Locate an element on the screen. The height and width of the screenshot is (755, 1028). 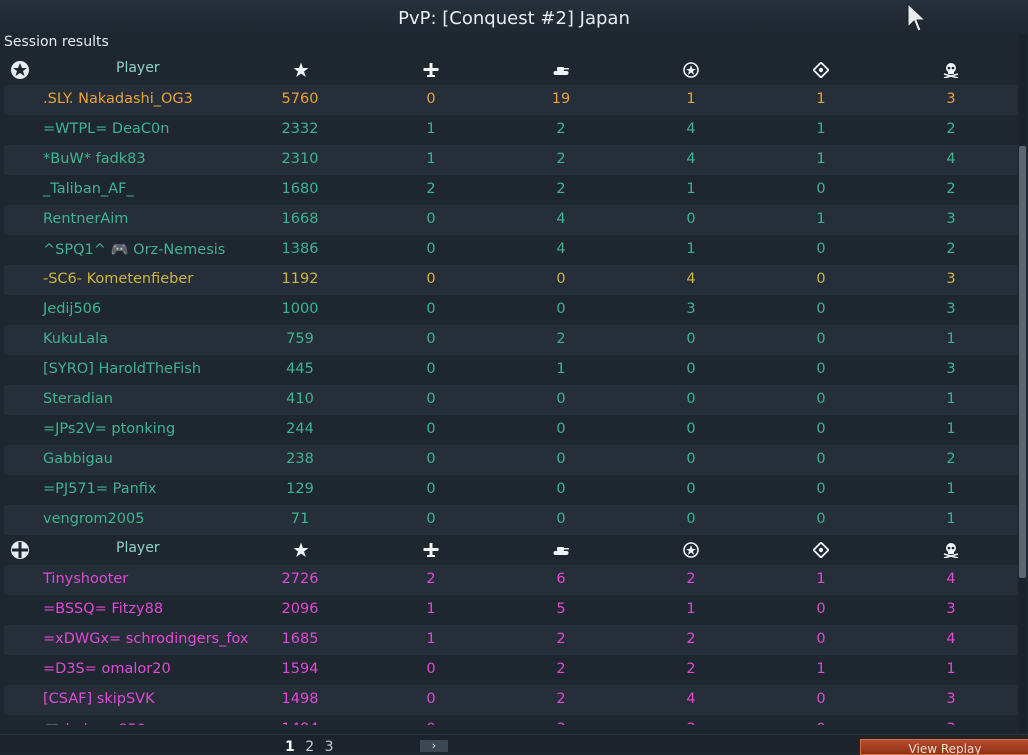
player-name: .SLY. Nakadashi_OG3 is located at coordinates (118, 99).